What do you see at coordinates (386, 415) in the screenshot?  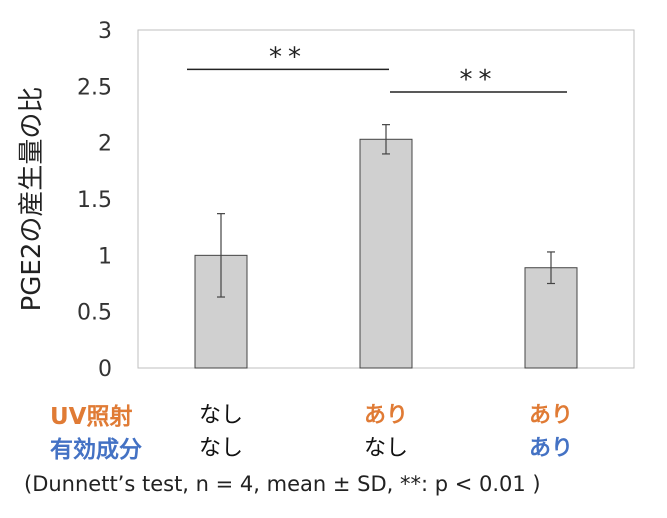 I see `uv-condition-2: あり` at bounding box center [386, 415].